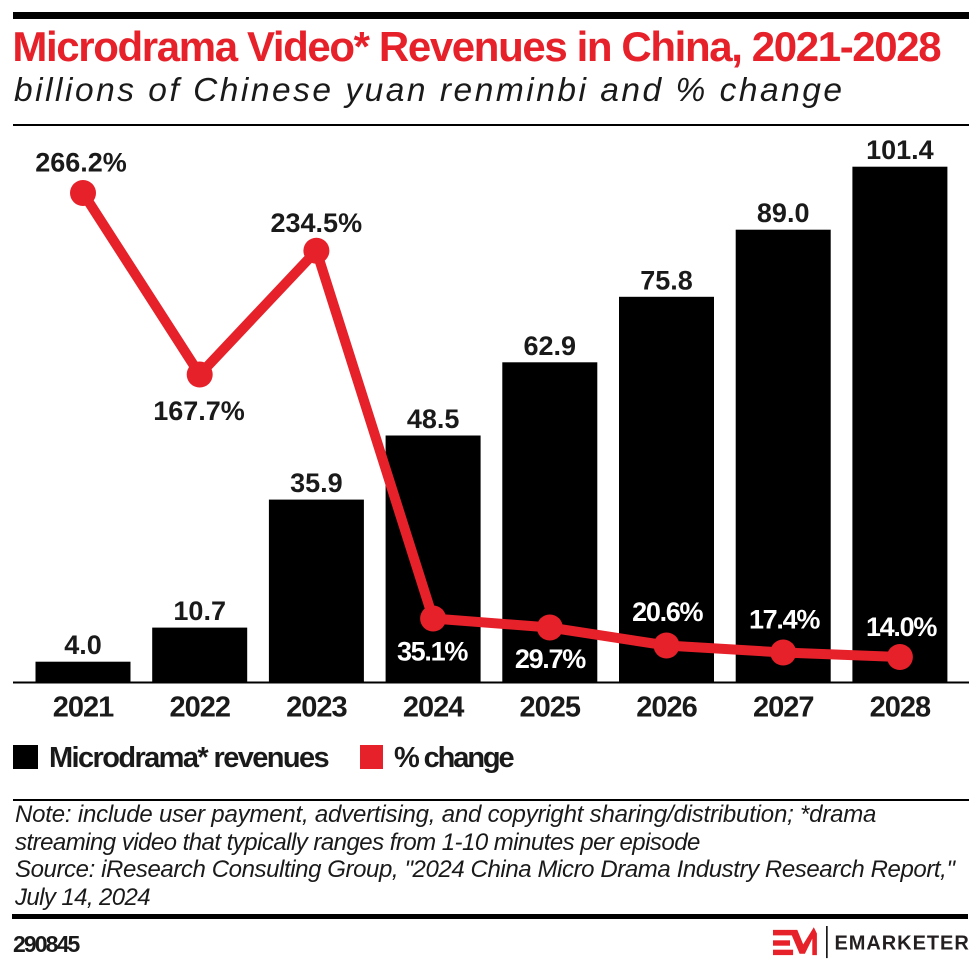  I want to click on svg-text: 234.5%, so click(317, 223).